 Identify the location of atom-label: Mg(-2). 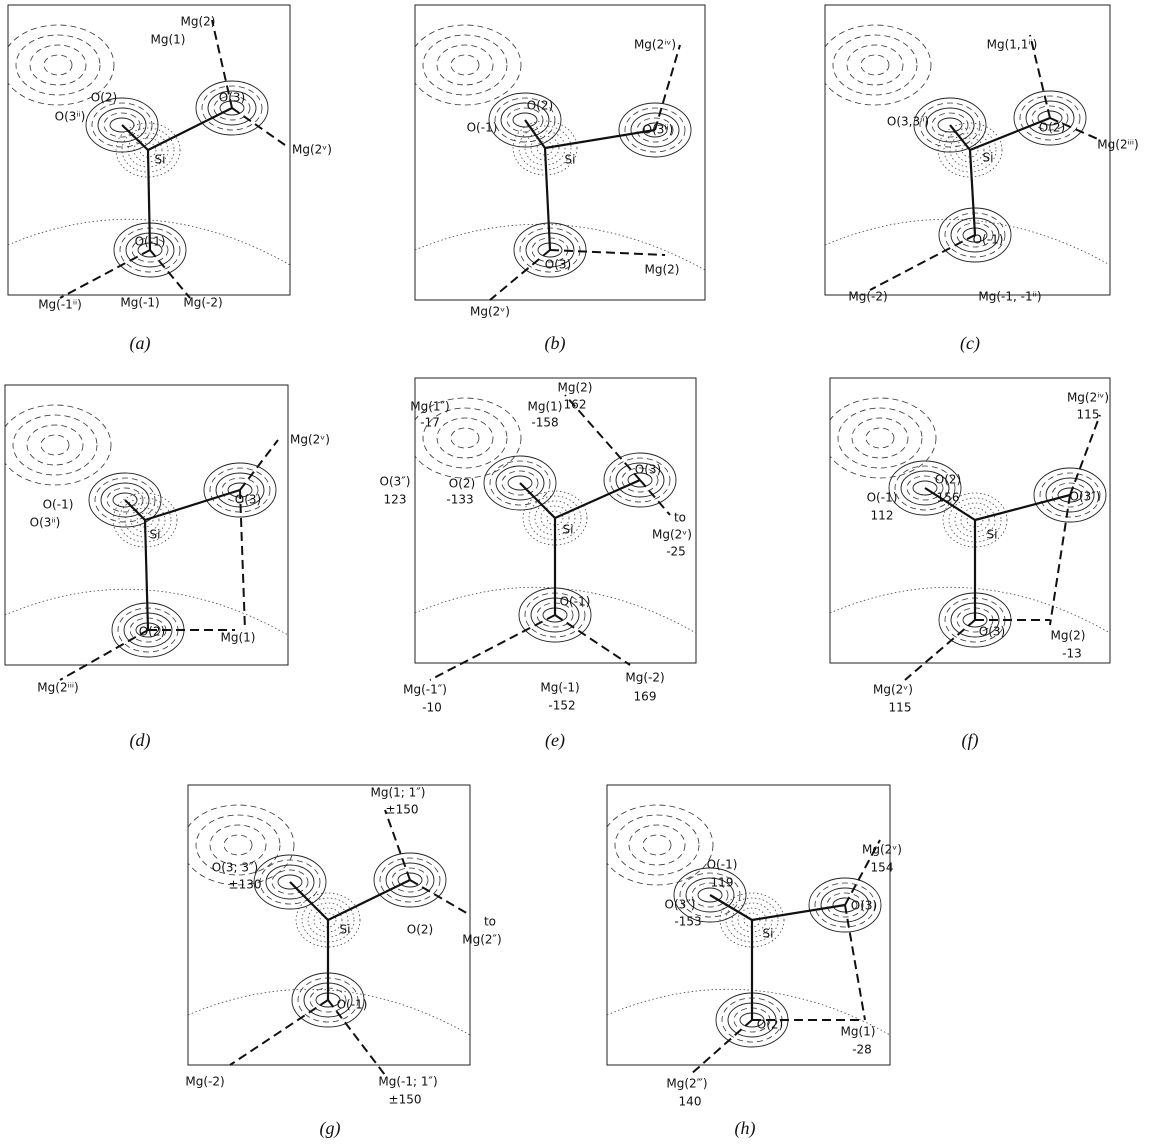
(867, 297).